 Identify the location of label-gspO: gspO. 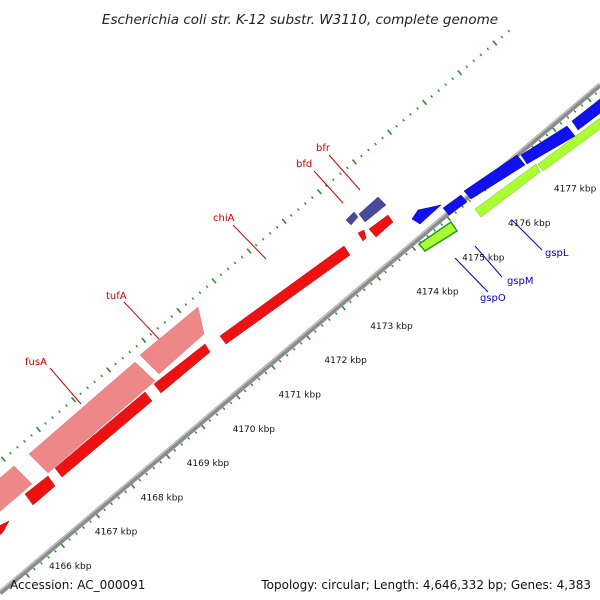
(493, 298).